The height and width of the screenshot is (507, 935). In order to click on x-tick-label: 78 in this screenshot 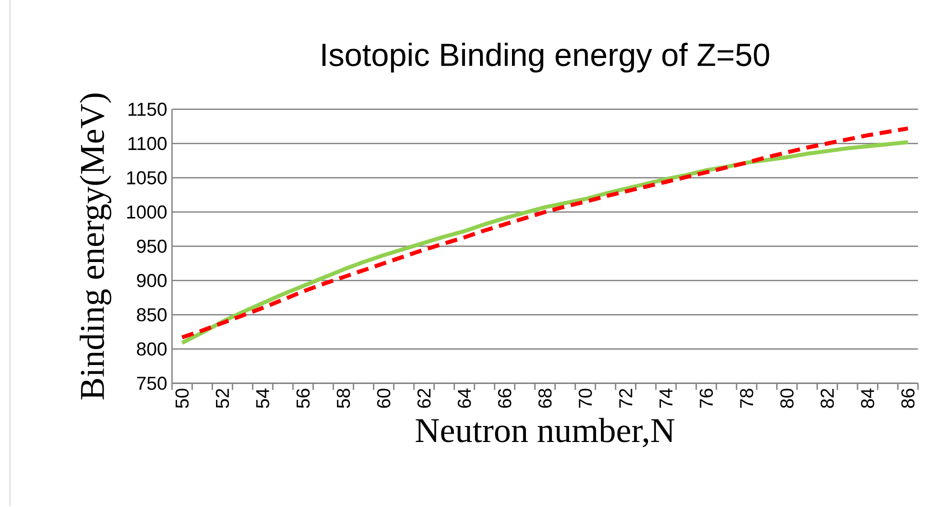, I will do `click(747, 398)`.